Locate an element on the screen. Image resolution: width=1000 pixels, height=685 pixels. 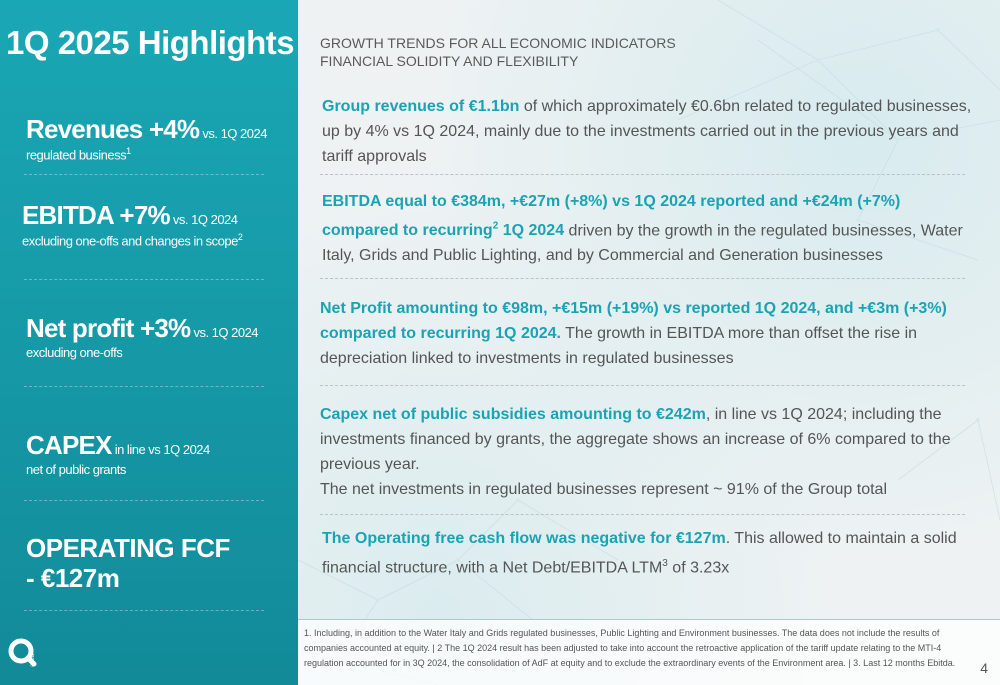
kpi-ebitda-comparison: vs. 1Q 2024 is located at coordinates (203, 219).